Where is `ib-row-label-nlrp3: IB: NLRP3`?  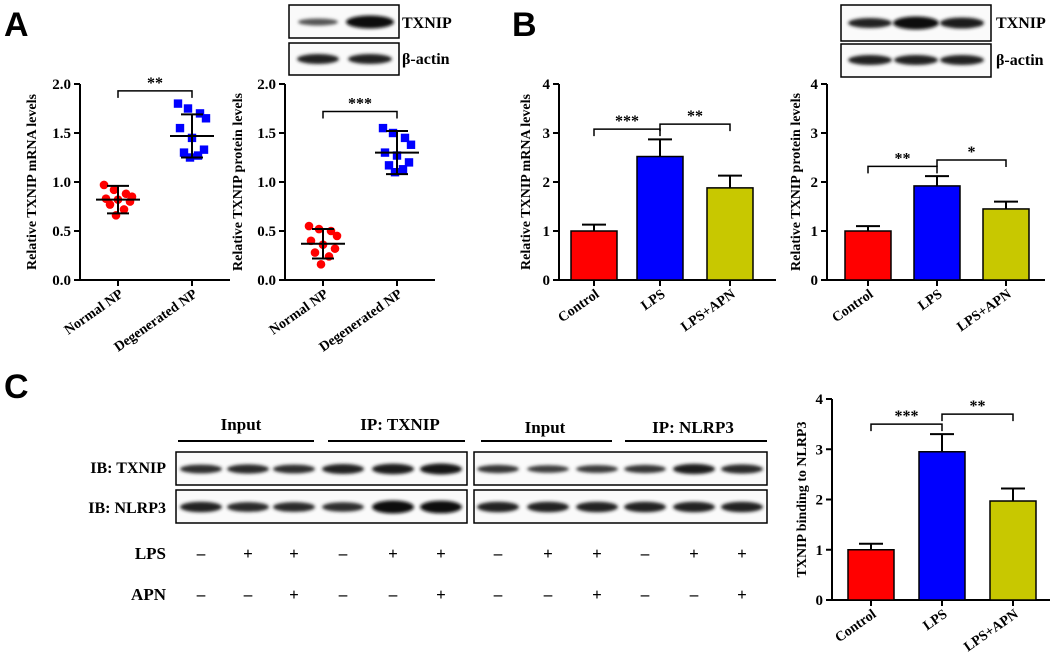 ib-row-label-nlrp3: IB: NLRP3 is located at coordinates (127, 508).